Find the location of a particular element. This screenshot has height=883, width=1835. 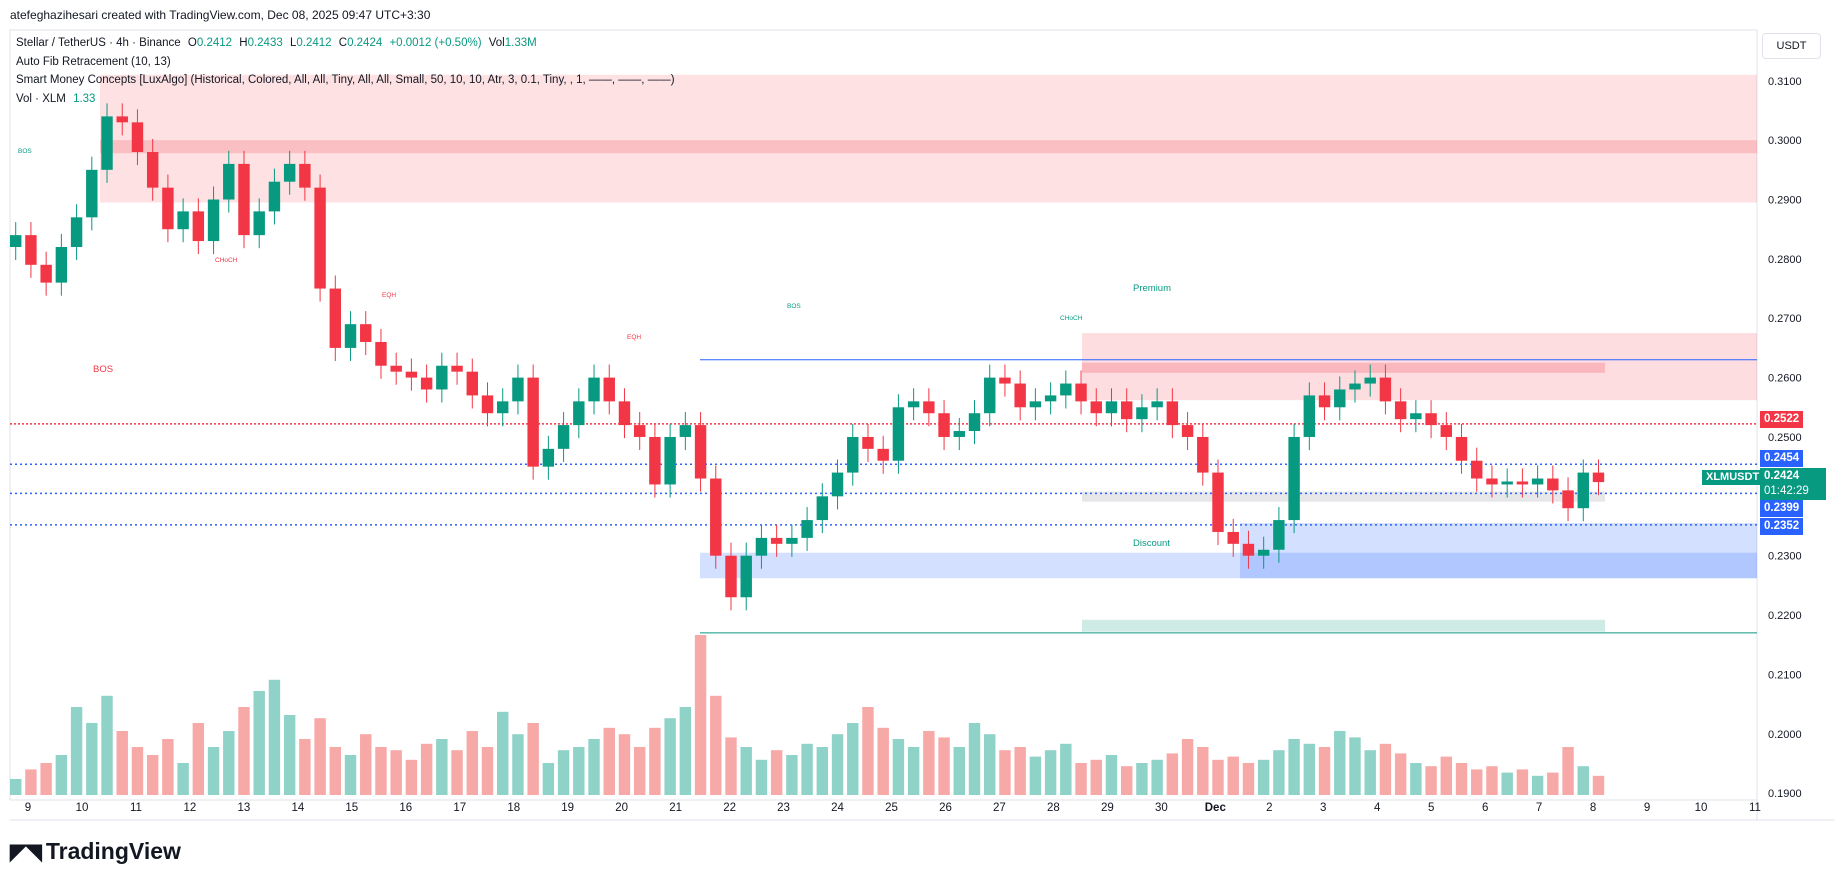

x-tick-label: 26 is located at coordinates (945, 808).